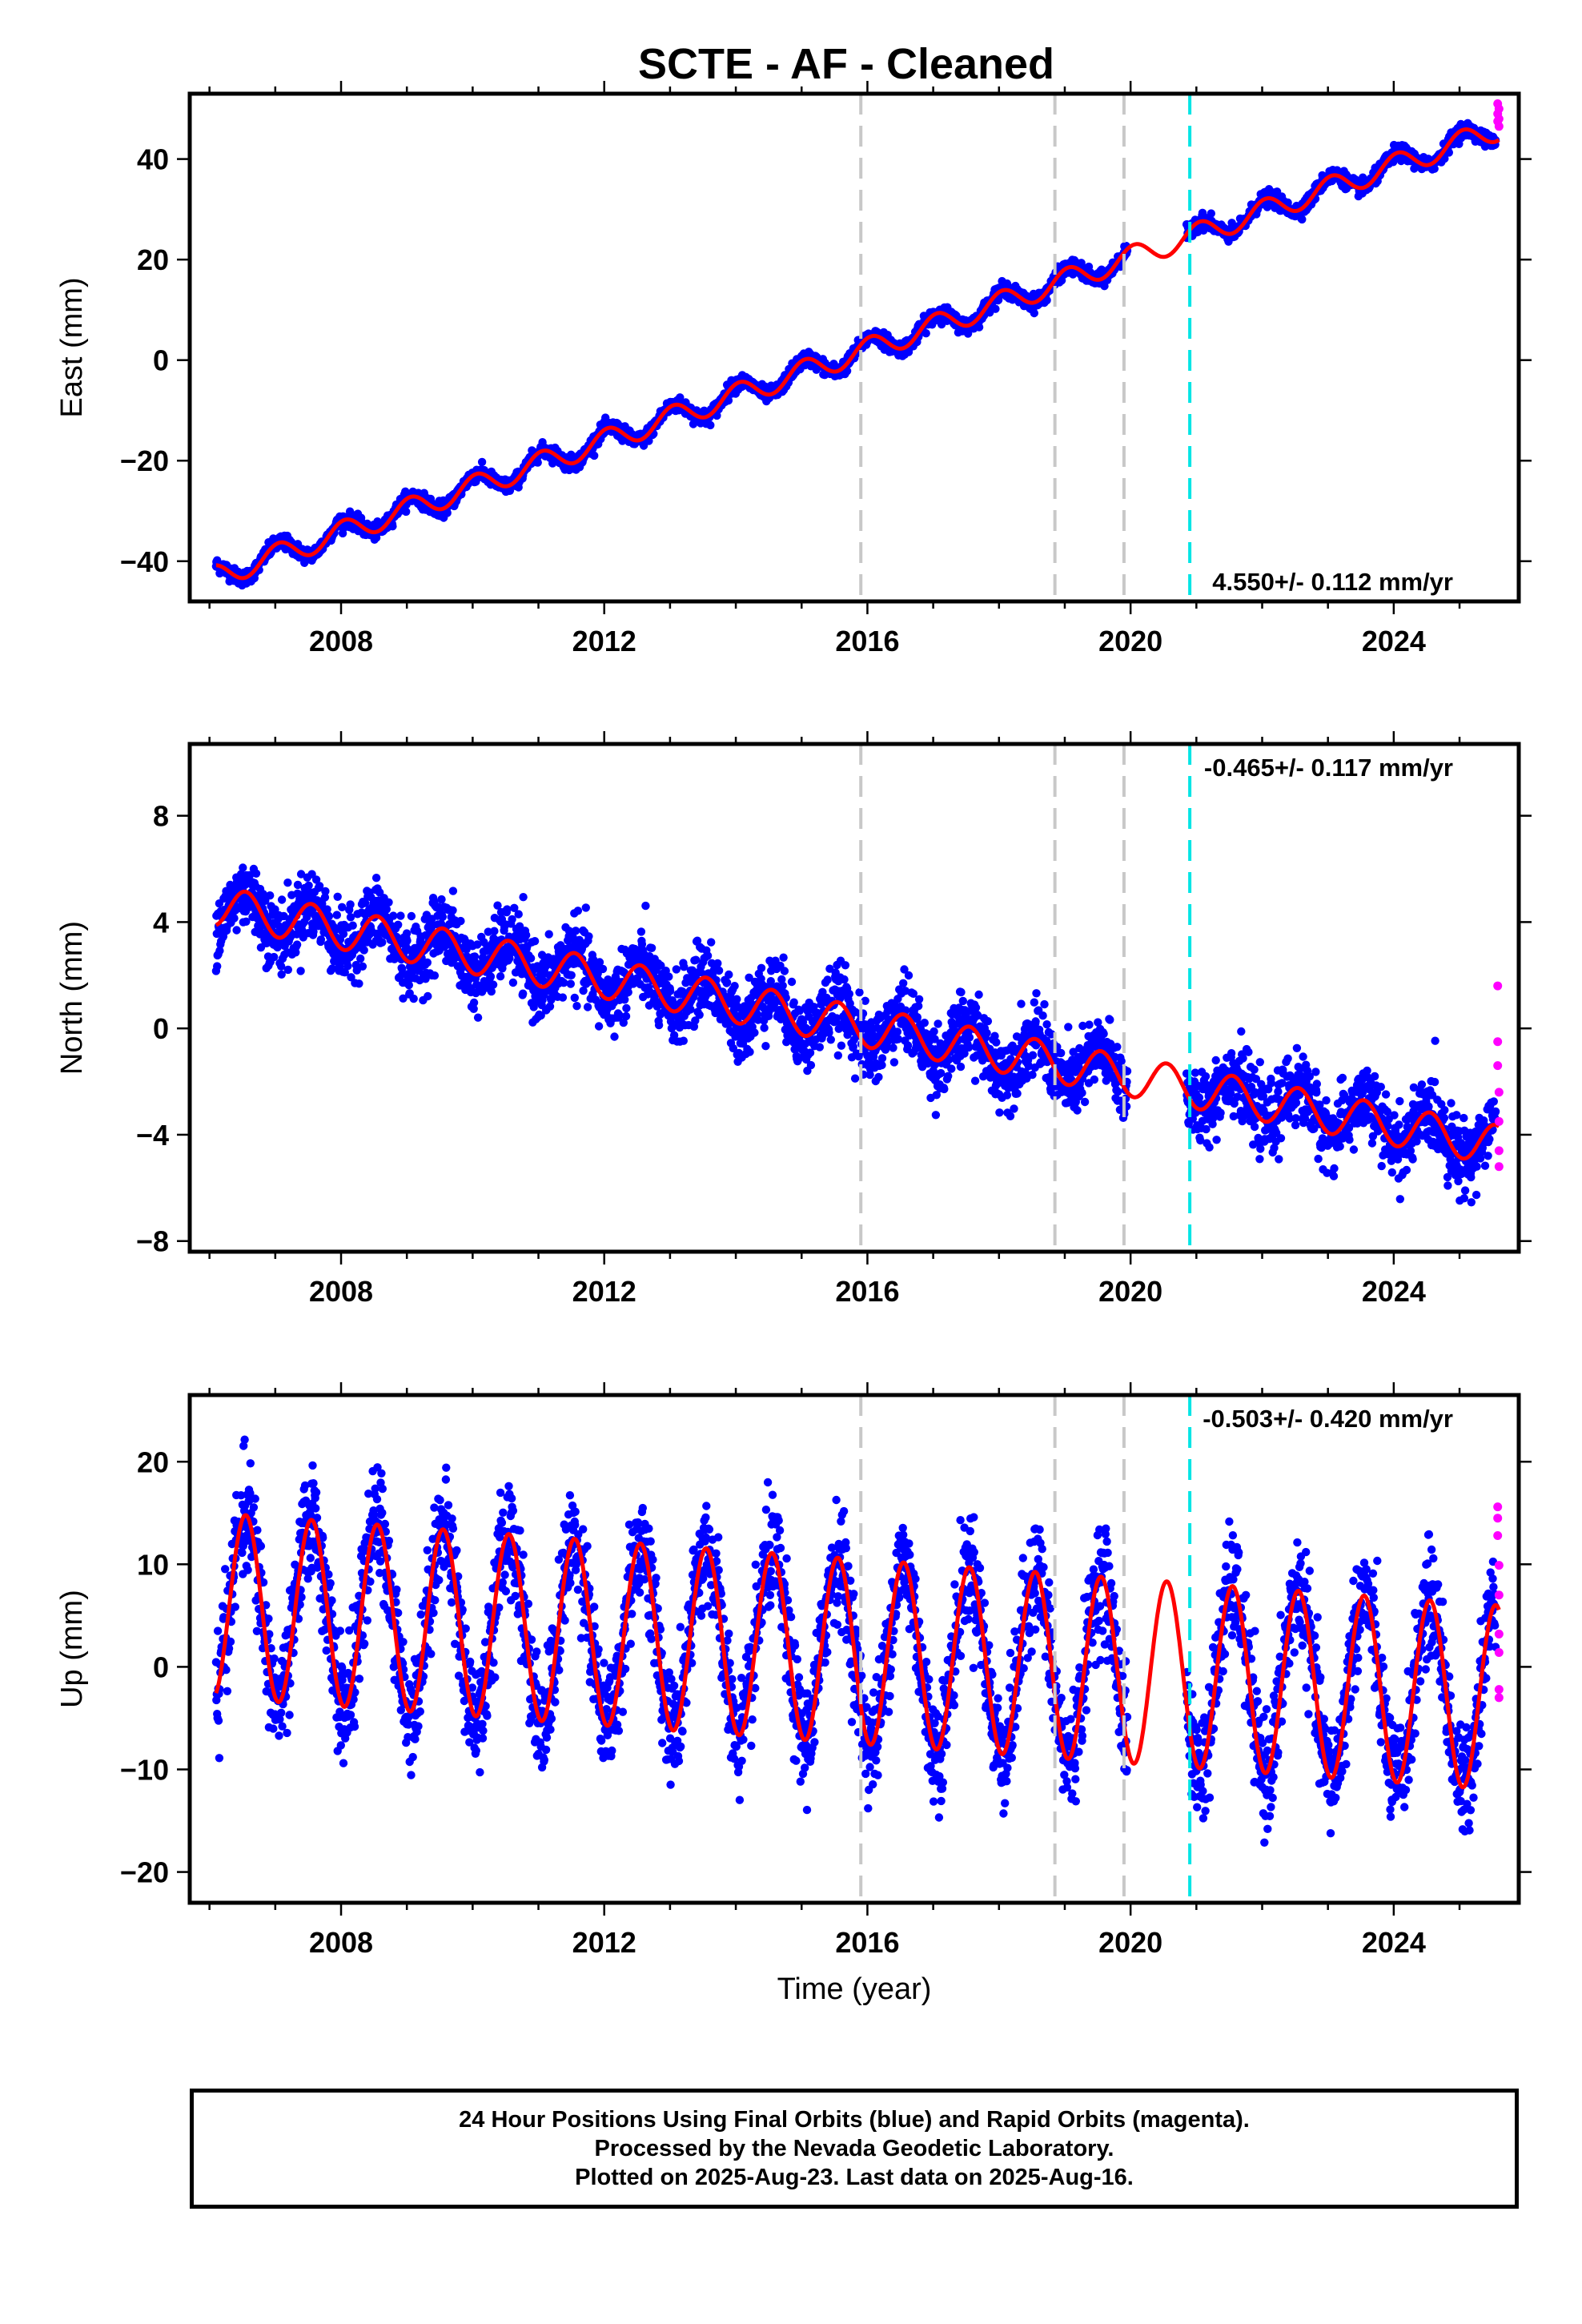 The width and height of the screenshot is (1582, 2324). I want to click on x-tick-label: 2012, so click(604, 641).